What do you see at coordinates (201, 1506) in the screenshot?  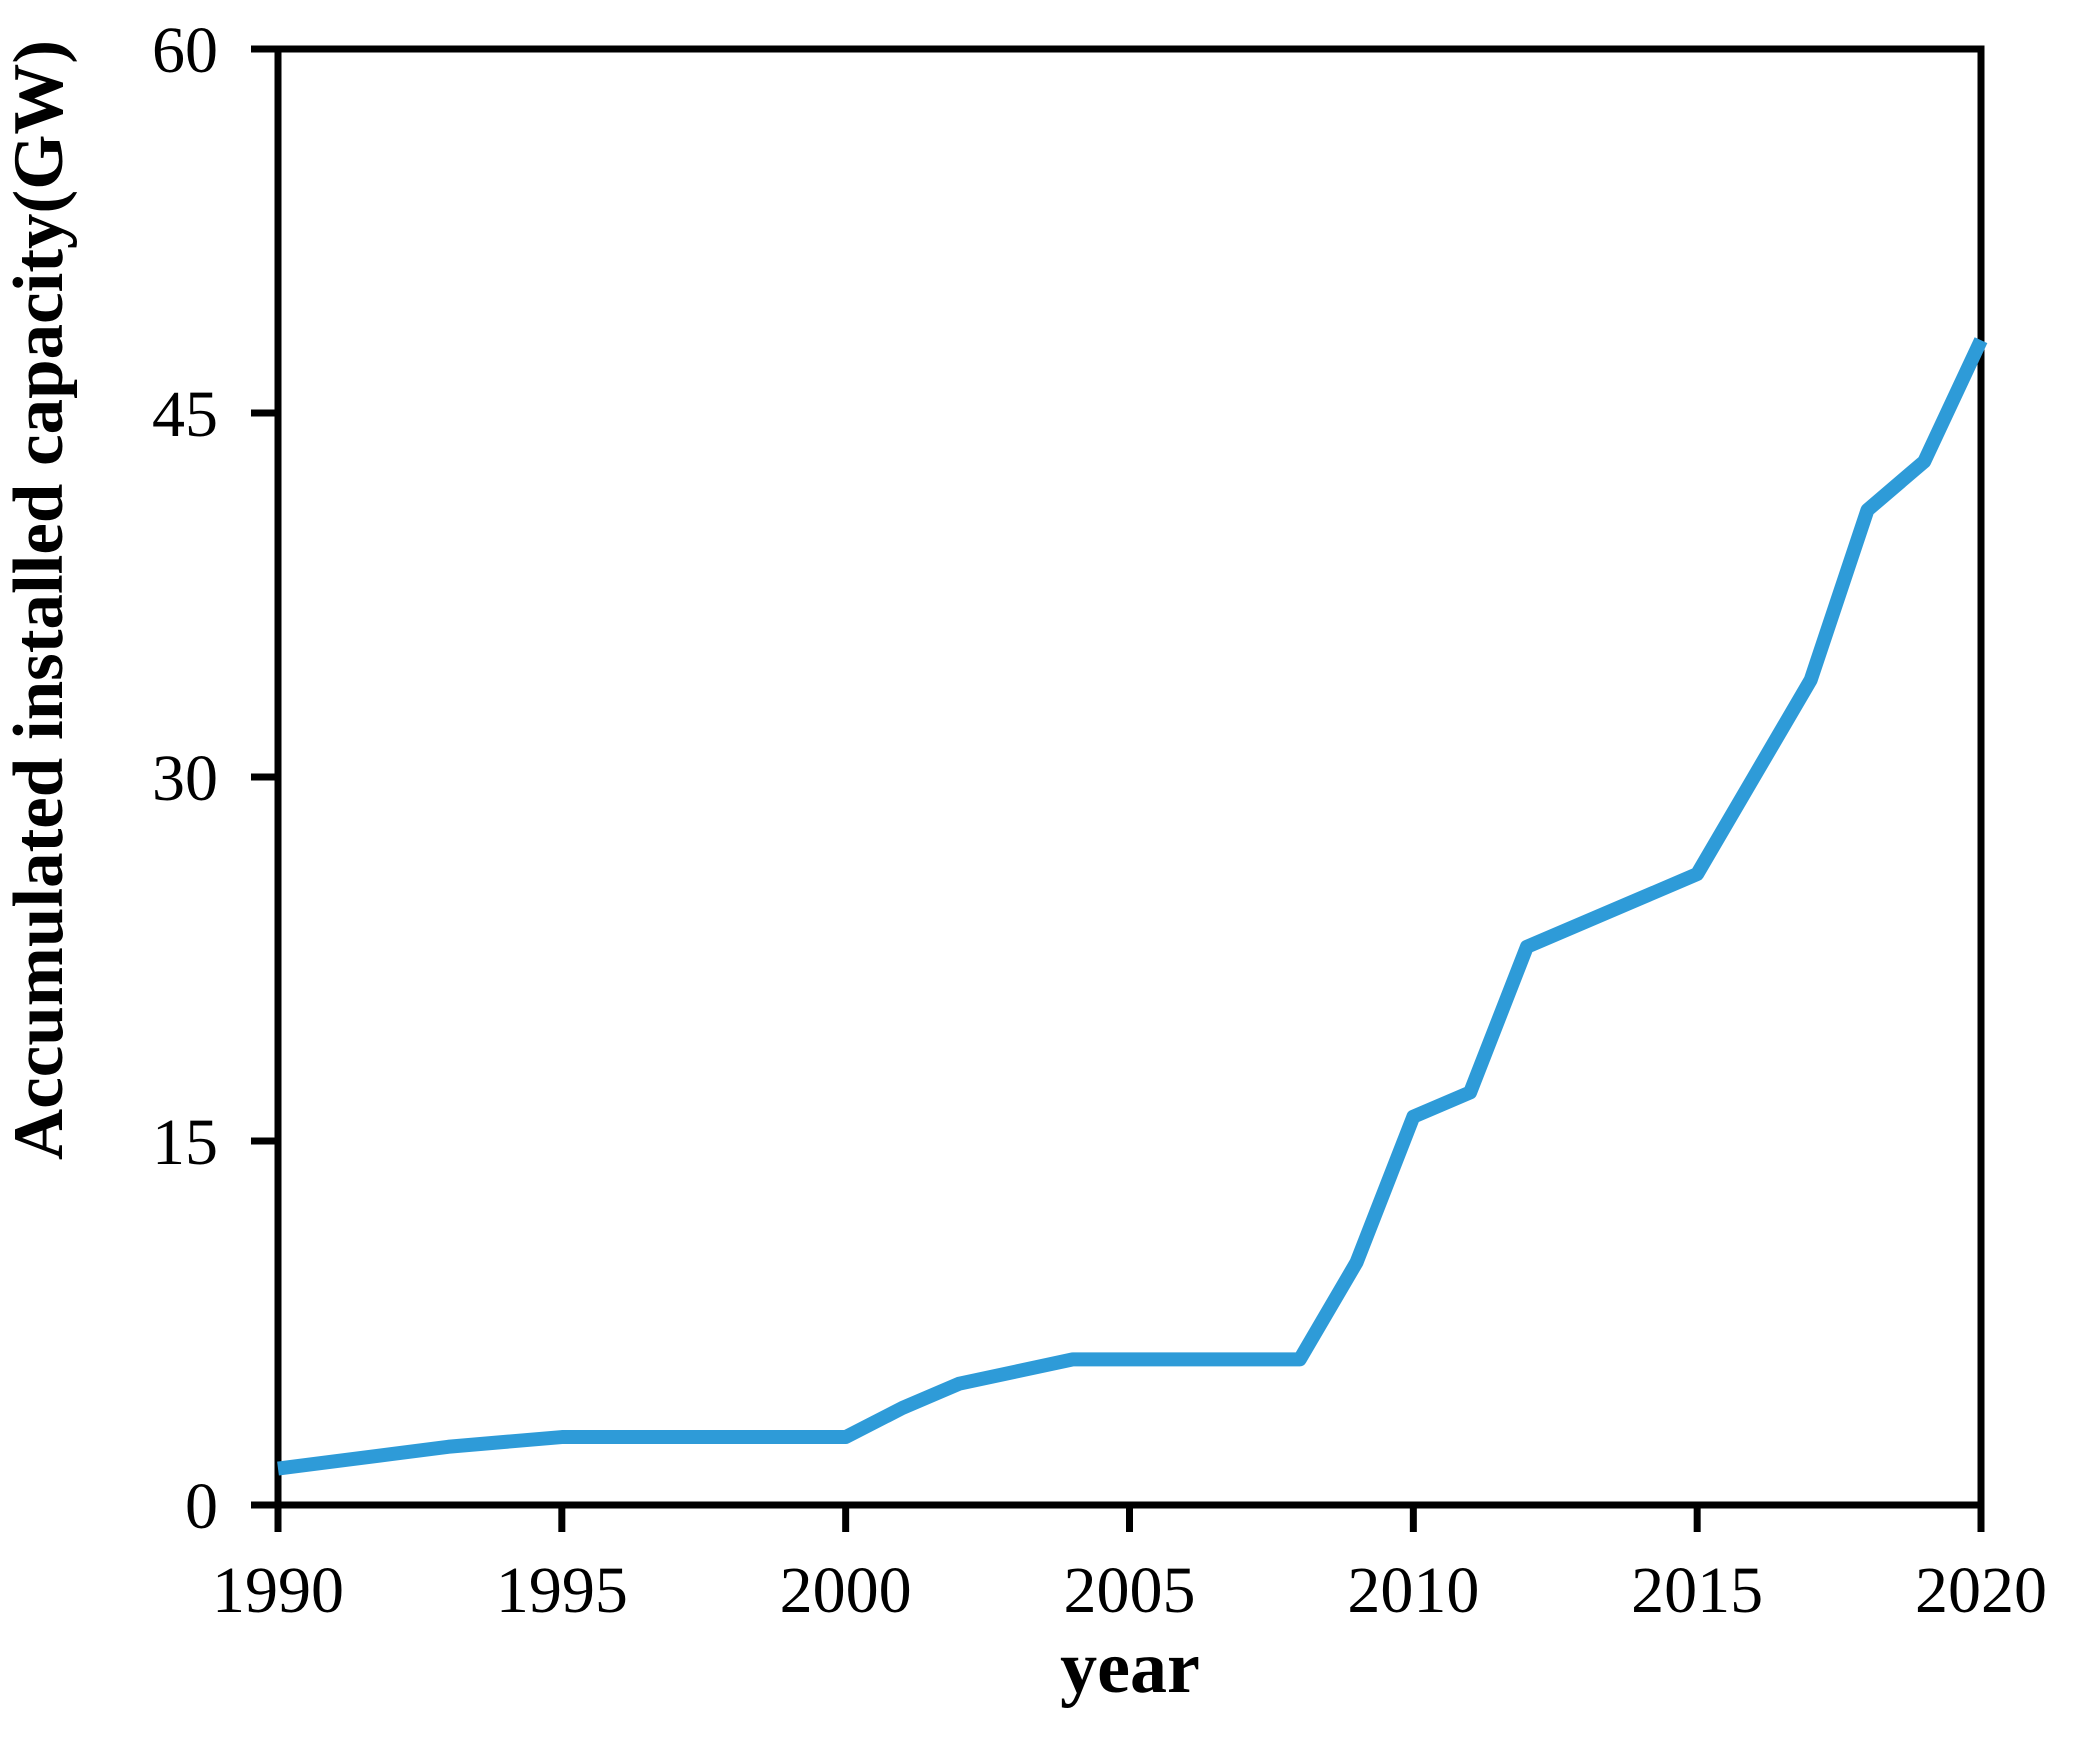 I see `y-tick-label: 0` at bounding box center [201, 1506].